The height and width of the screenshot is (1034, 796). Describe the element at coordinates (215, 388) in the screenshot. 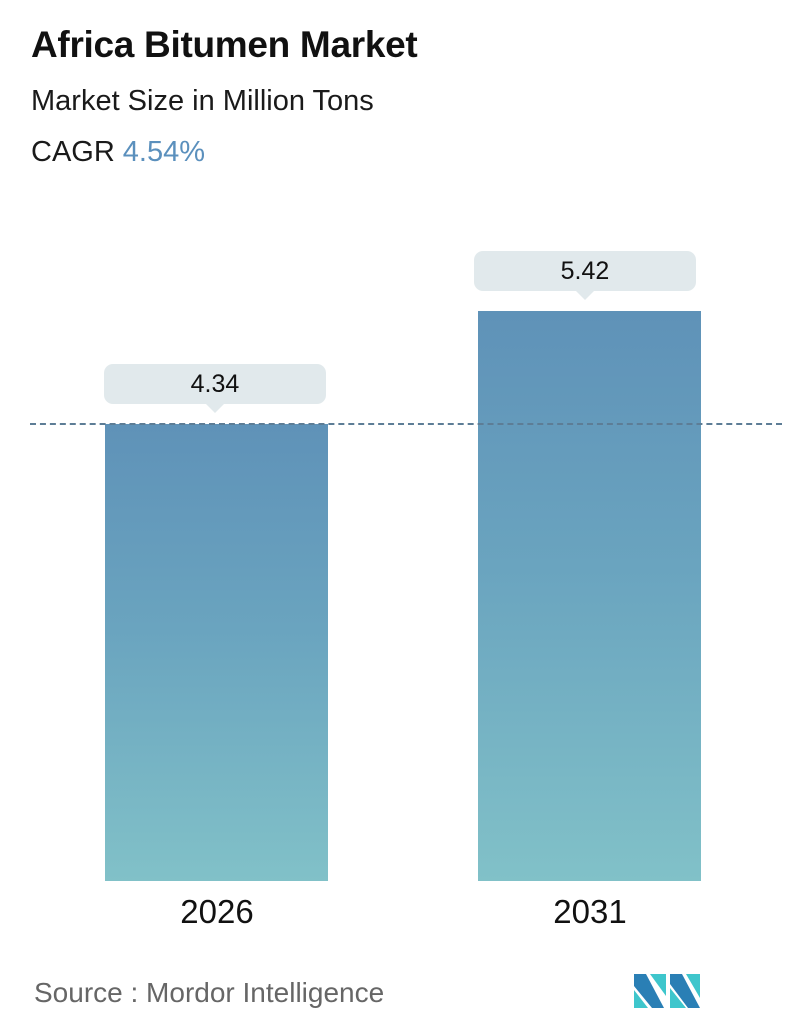

I see `value-label-2026: 4.34` at that location.